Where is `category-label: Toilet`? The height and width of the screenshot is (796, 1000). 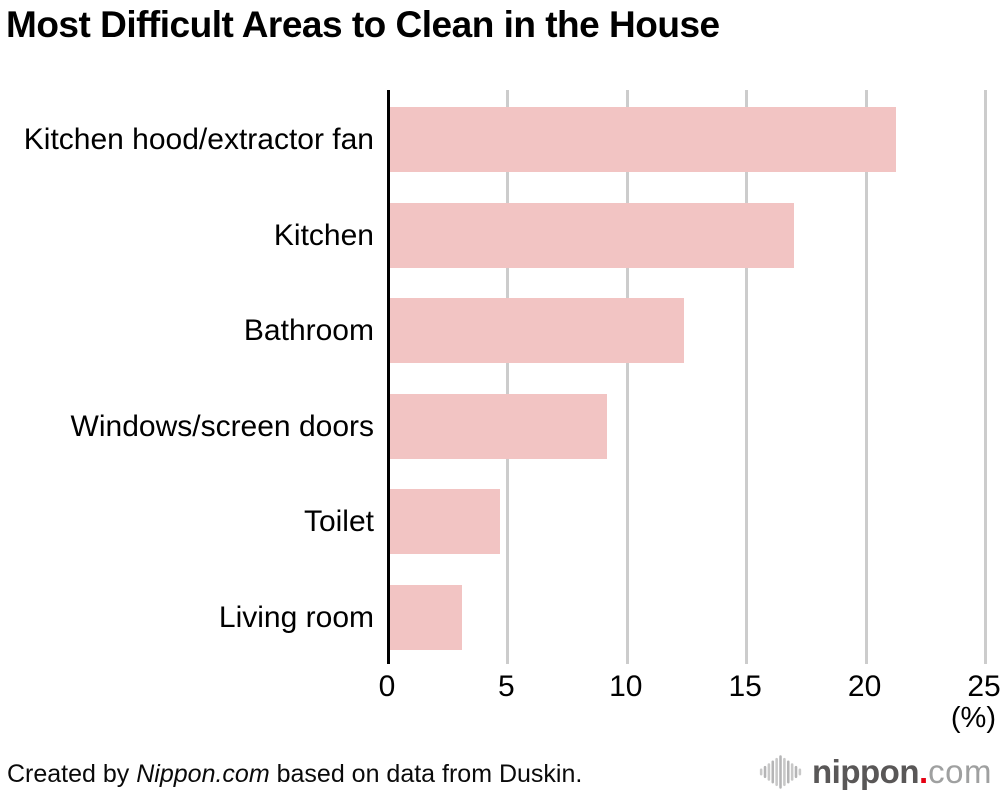
category-label: Toilet is located at coordinates (338, 521).